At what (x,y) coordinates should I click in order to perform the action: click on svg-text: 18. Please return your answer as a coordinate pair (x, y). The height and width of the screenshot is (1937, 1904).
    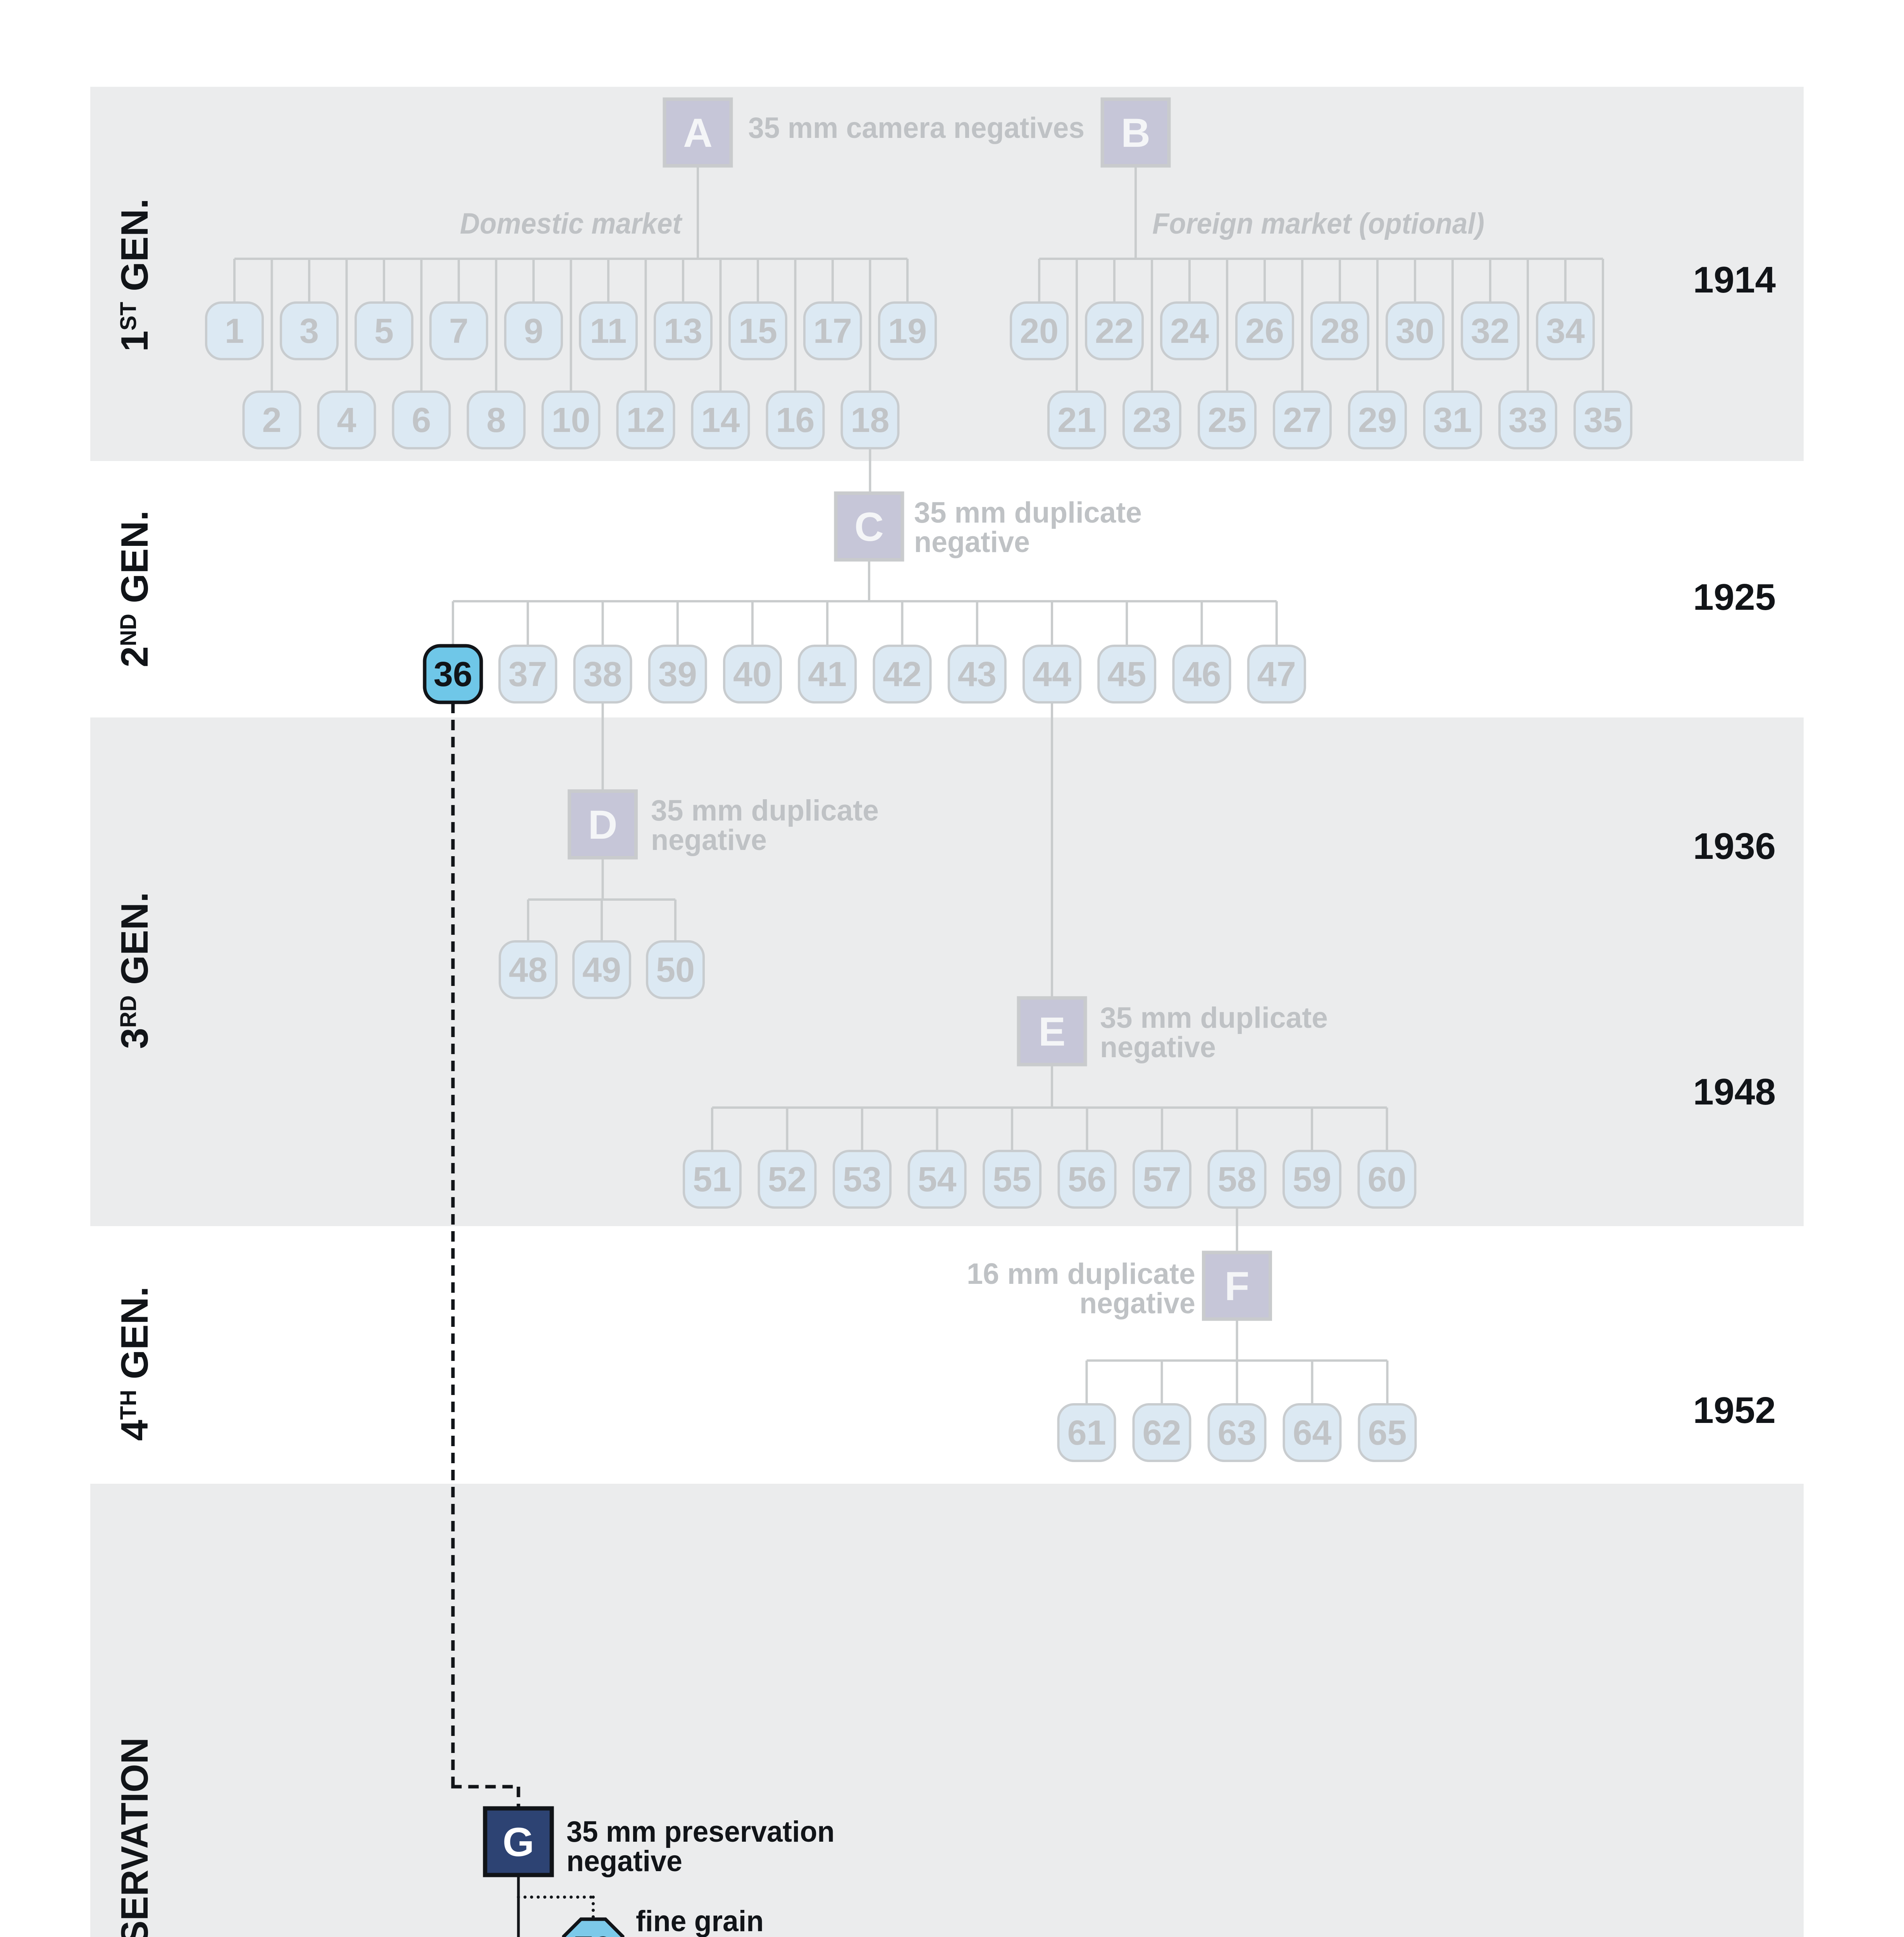
    Looking at the image, I should click on (869, 421).